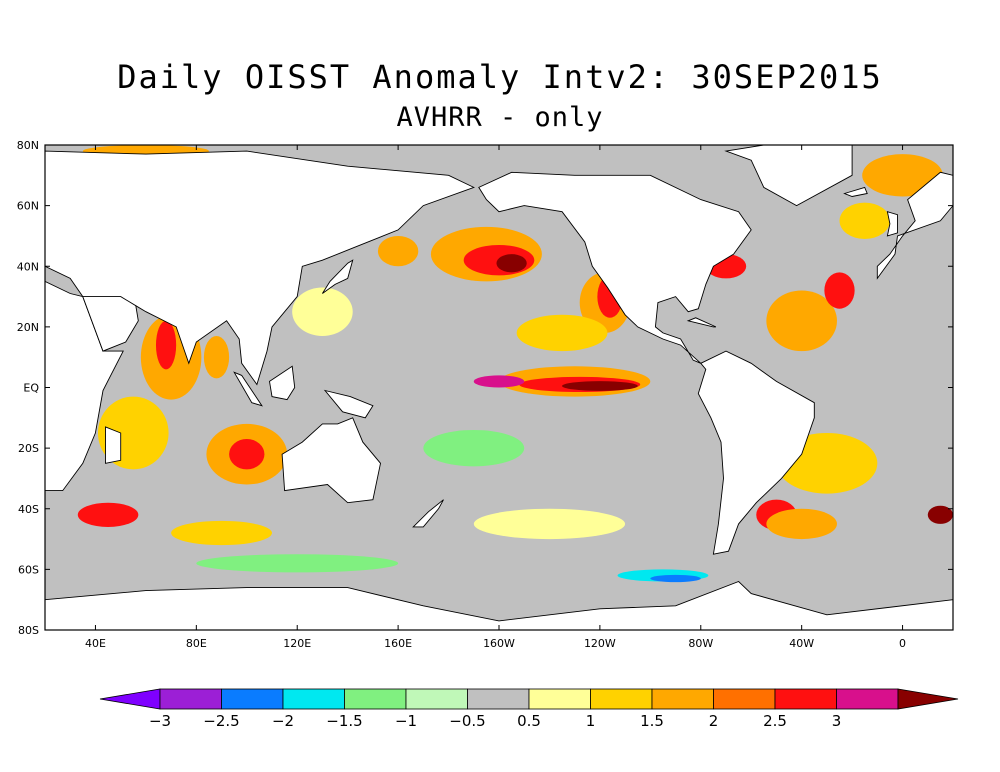 The width and height of the screenshot is (1000, 772). Describe the element at coordinates (615, 267) in the screenshot. I see `land-northamerica` at that location.